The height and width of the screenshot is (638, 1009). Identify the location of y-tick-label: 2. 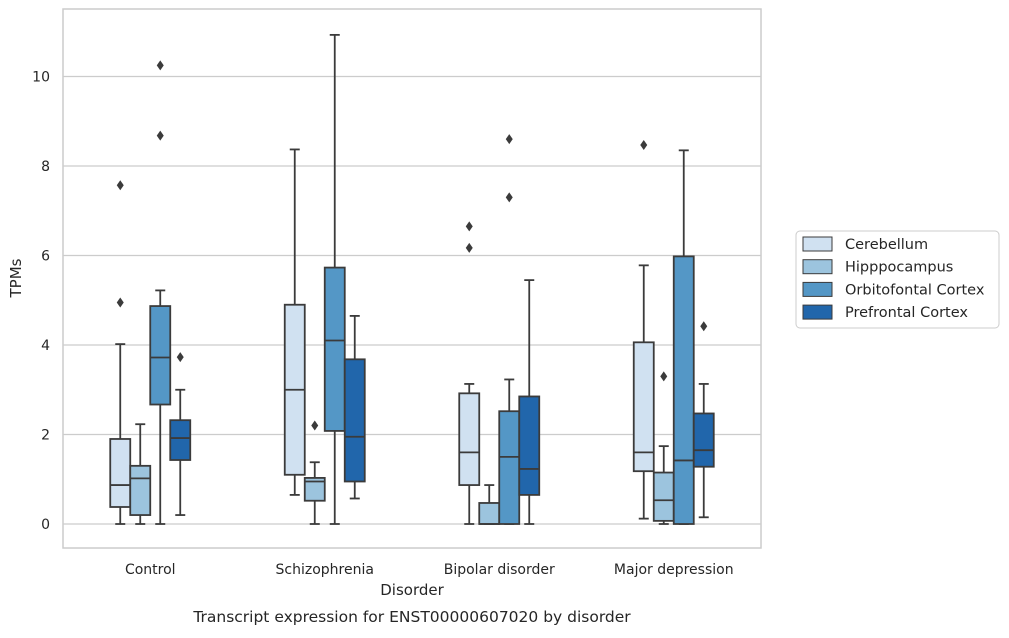
(45, 436).